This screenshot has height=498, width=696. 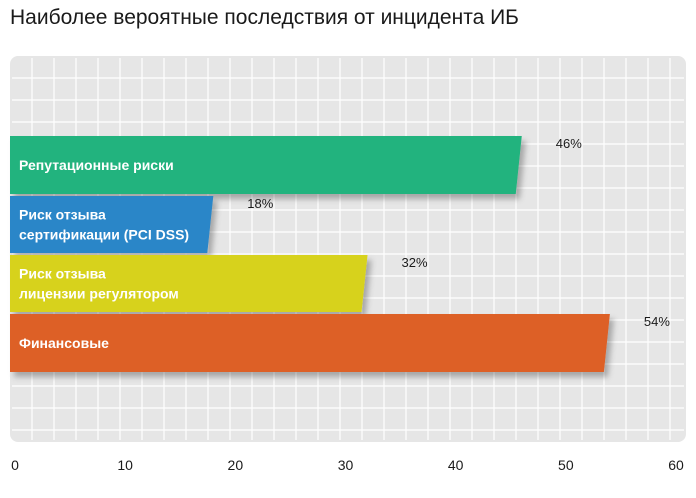 I want to click on value-label: 54%, so click(x=657, y=321).